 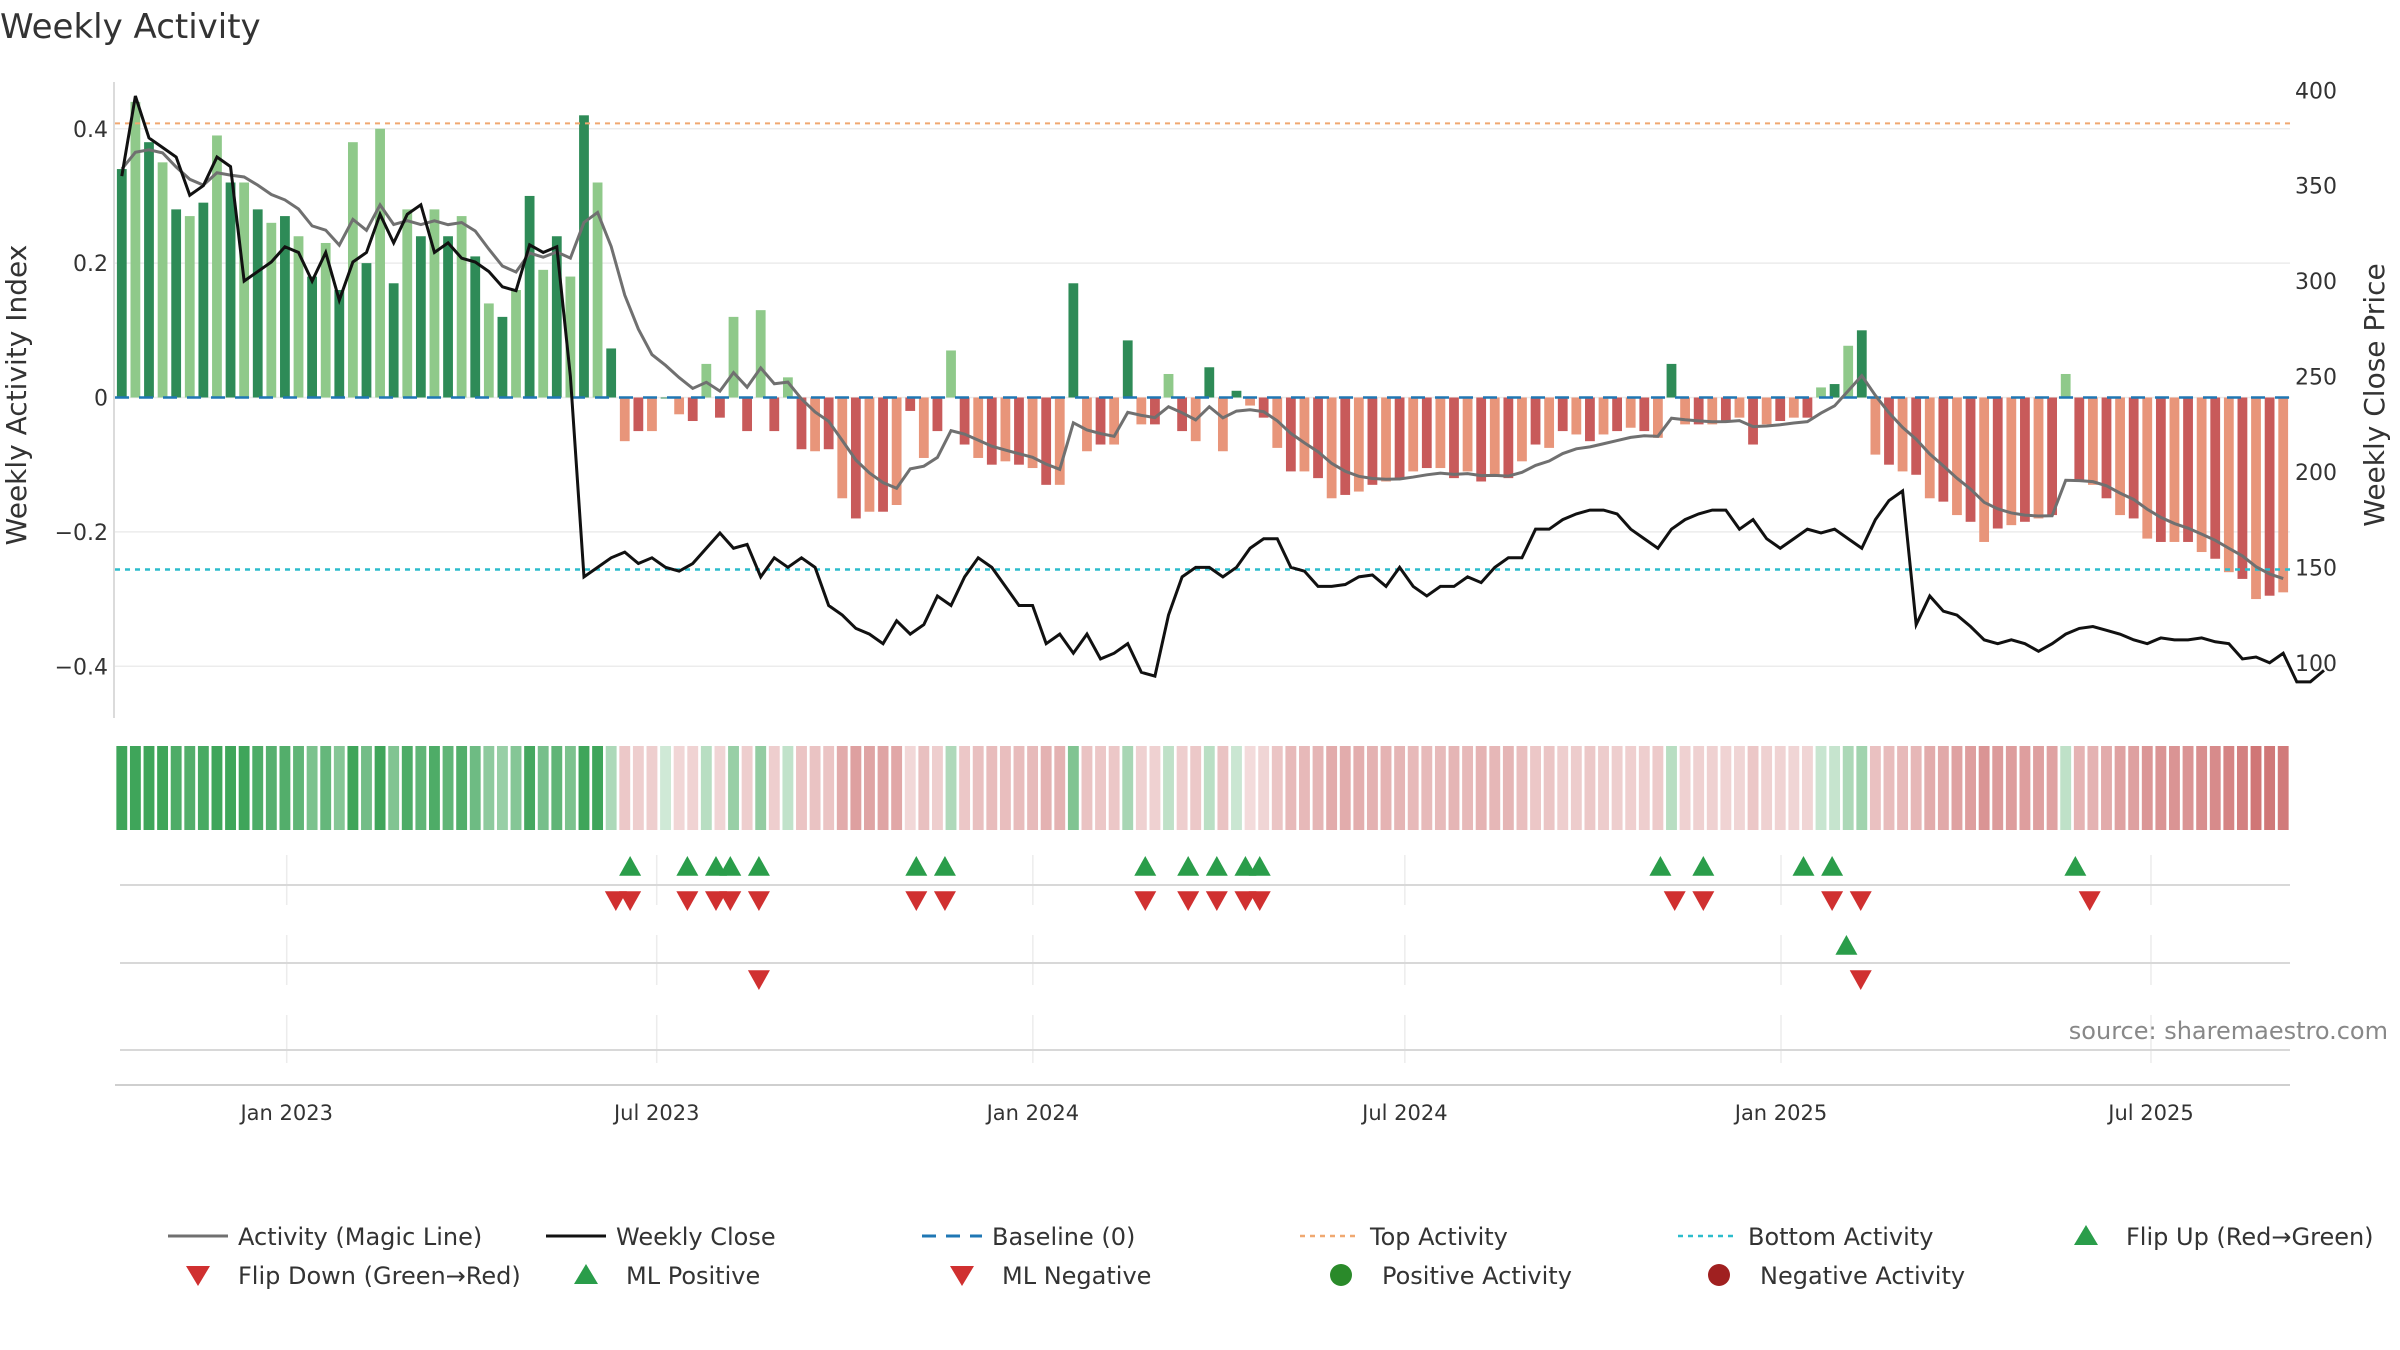 What do you see at coordinates (2316, 187) in the screenshot?
I see `y-tick-right: 350` at bounding box center [2316, 187].